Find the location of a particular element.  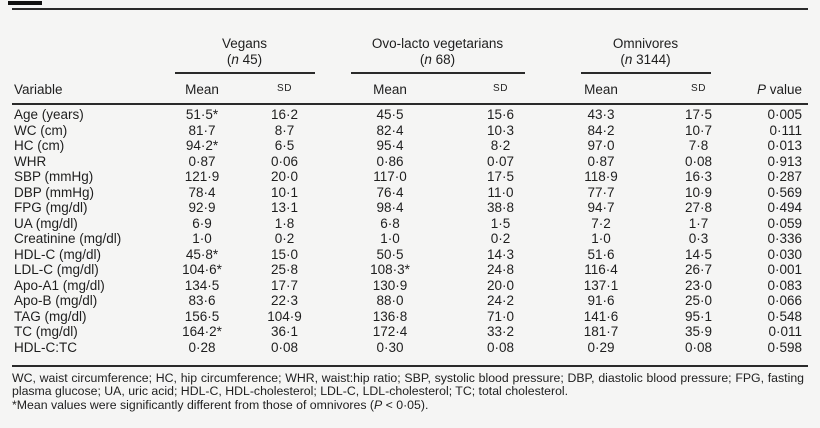

cell-variable: FPG (mg/dl) is located at coordinates (51, 207).